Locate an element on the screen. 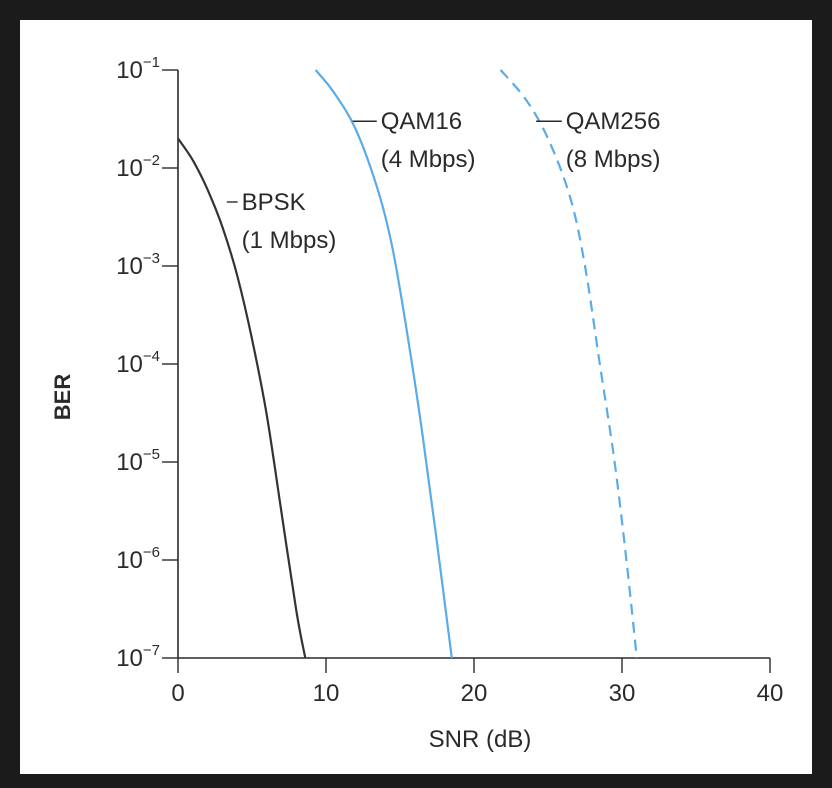  series-label-qam256: QAM256 is located at coordinates (613, 121).